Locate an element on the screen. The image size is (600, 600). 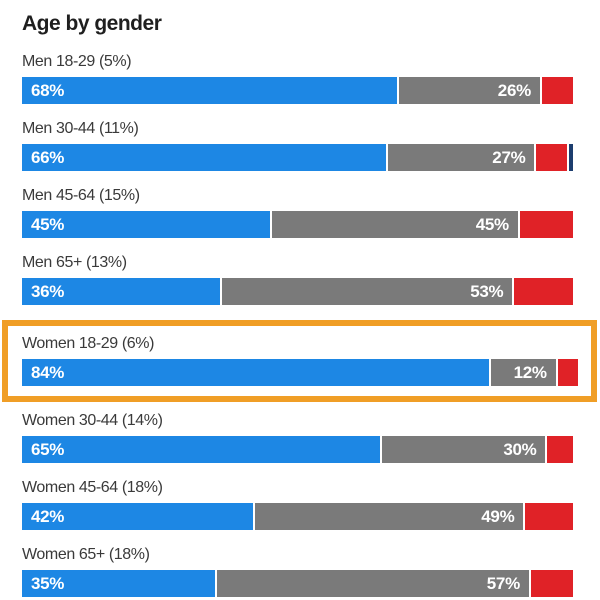
highlight-box: Women 18-29 (6%) 84% 12% is located at coordinates (299, 361).